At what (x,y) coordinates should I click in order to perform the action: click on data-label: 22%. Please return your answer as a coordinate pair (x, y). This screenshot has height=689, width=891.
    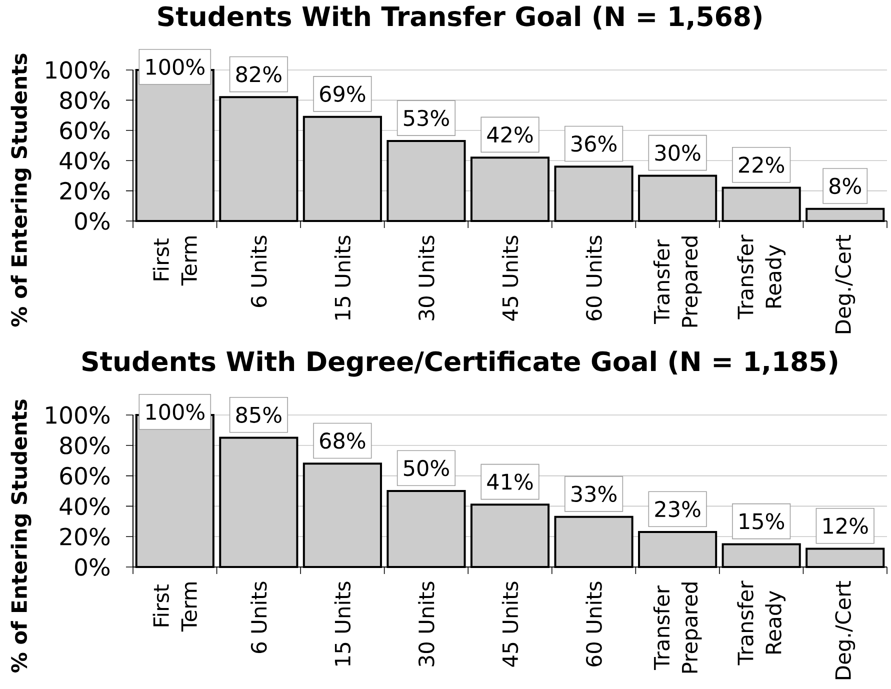
    Looking at the image, I should click on (761, 164).